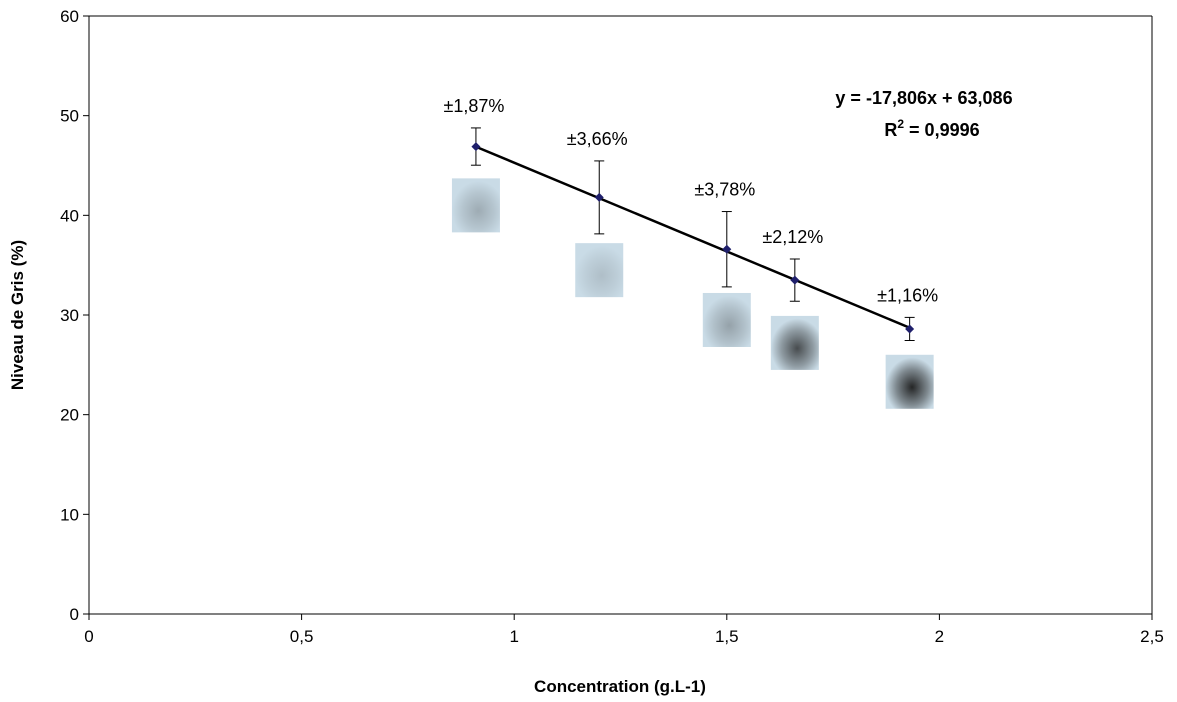 This screenshot has width=1177, height=702. I want to click on spot-images, so click(692, 293).